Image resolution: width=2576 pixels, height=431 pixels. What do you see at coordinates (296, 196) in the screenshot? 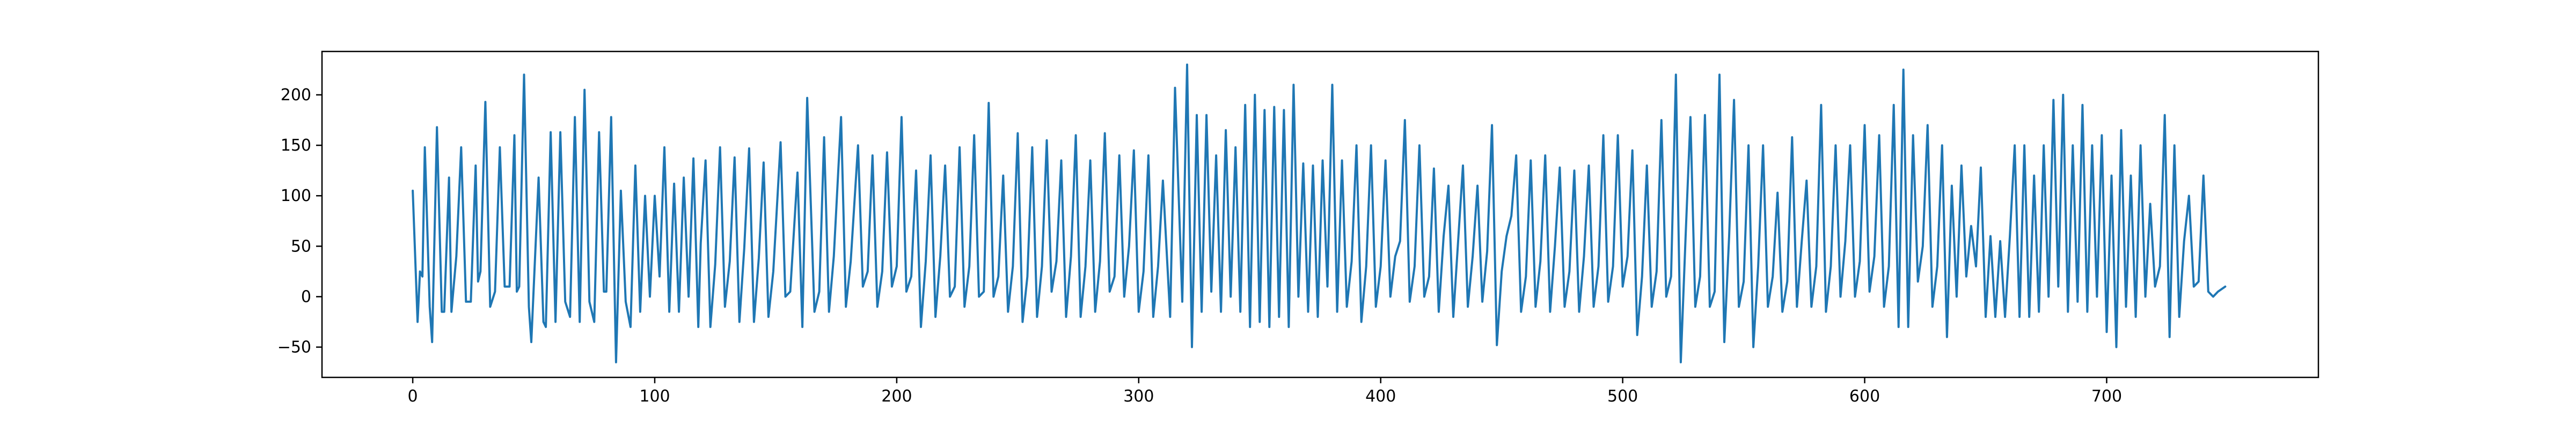
I see `y-tick-label: 100` at bounding box center [296, 196].